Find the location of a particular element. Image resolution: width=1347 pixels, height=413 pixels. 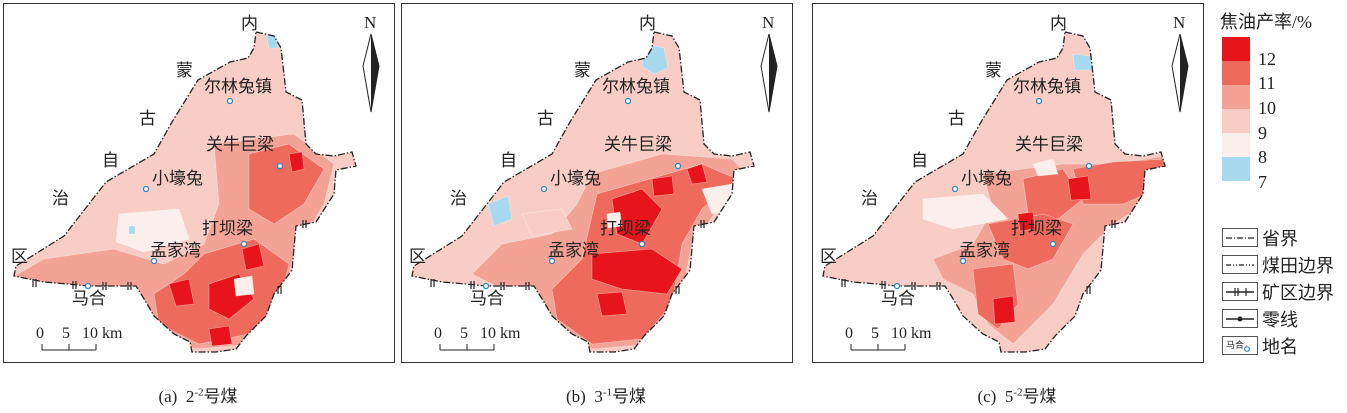

place-label-erlintu-b: 尔林兔镇 is located at coordinates (636, 87).